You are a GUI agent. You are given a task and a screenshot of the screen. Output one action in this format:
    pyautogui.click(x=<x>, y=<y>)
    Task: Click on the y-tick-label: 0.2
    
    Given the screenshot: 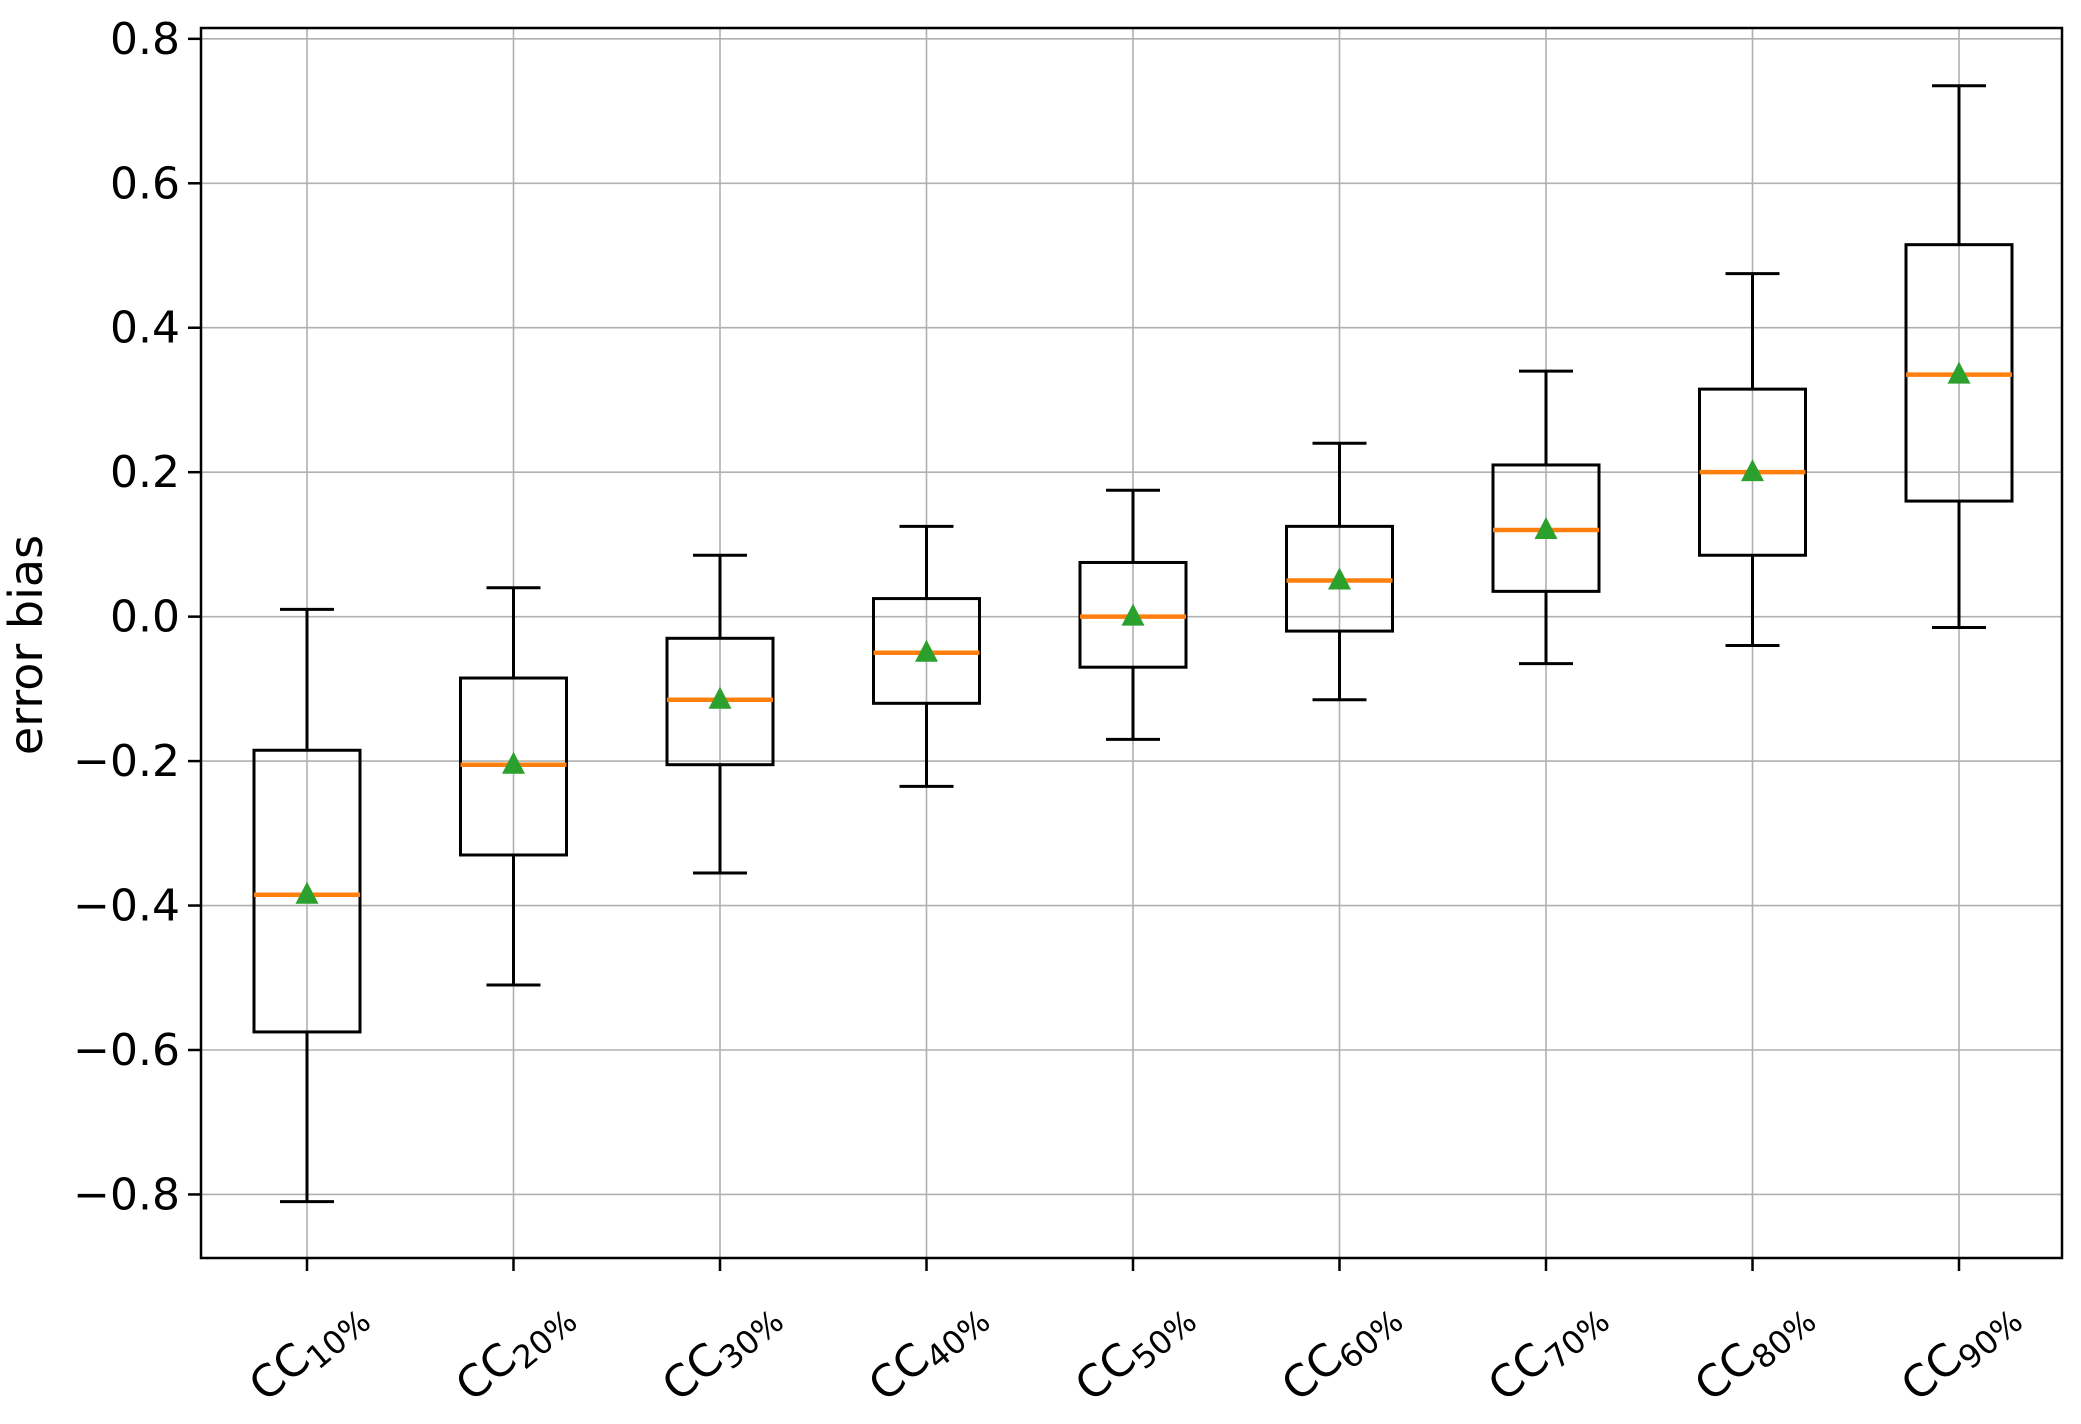 What is the action you would take?
    pyautogui.click(x=145, y=472)
    